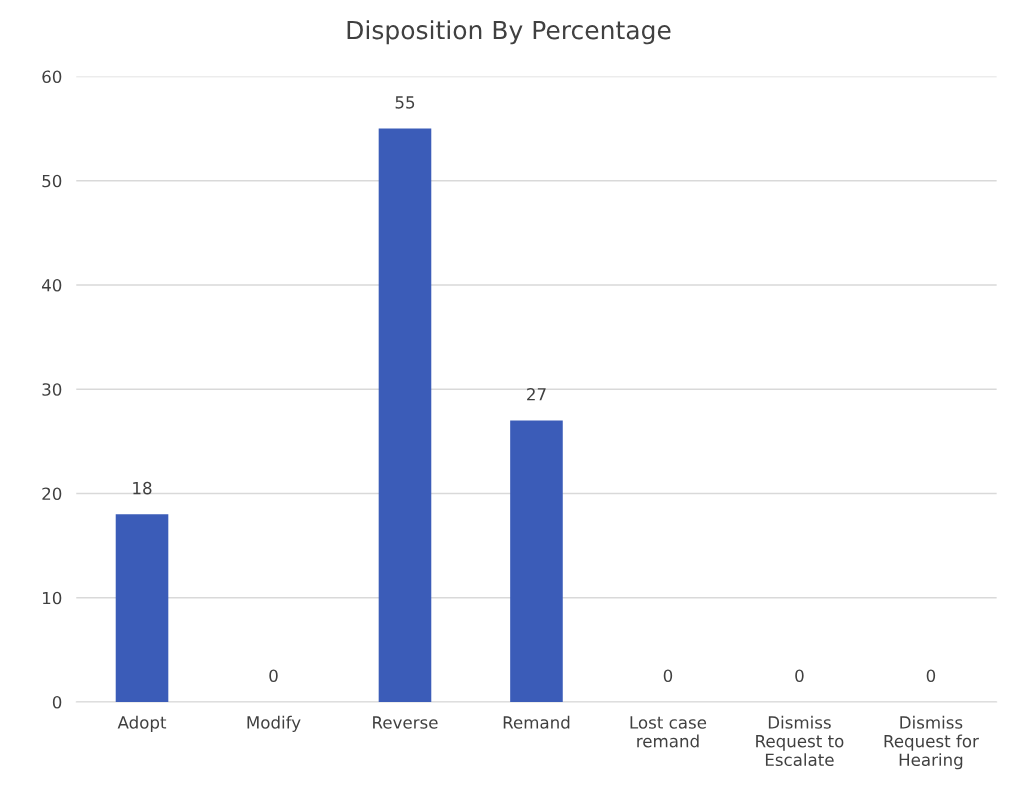  What do you see at coordinates (52, 494) in the screenshot?
I see `y-tick-label: 20` at bounding box center [52, 494].